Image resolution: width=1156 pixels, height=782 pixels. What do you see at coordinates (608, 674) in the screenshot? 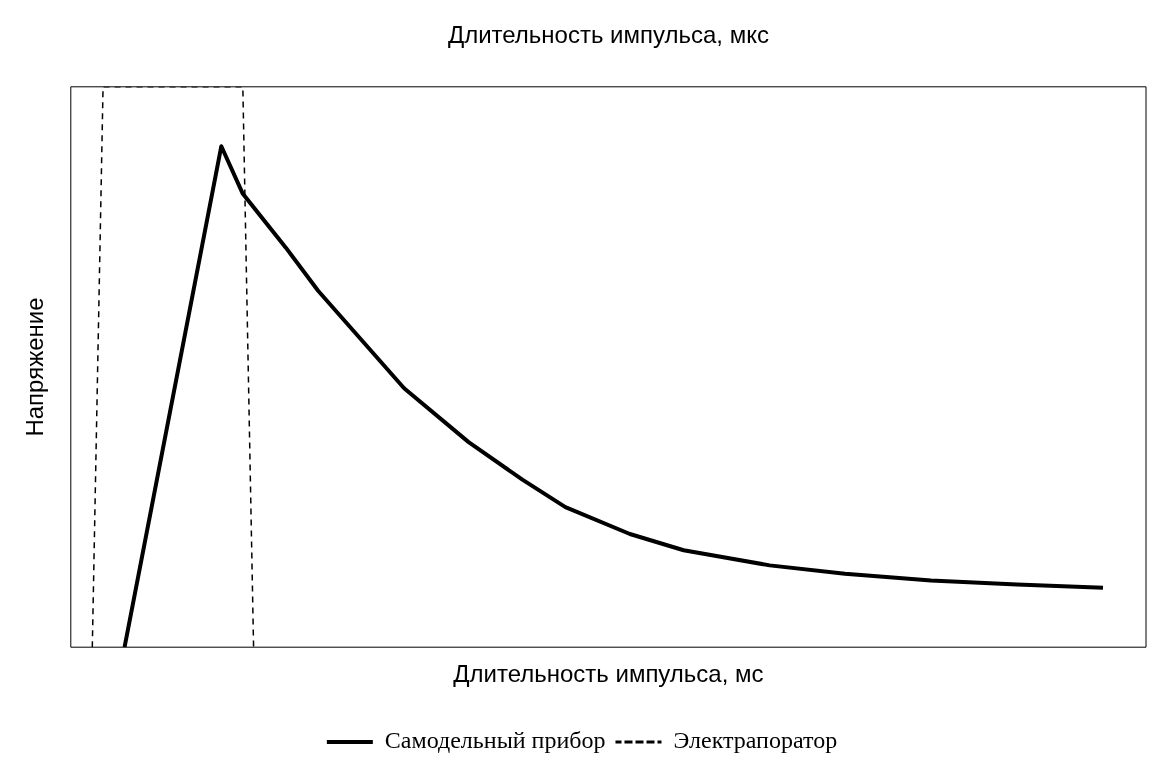
I see `x-axis-title: Длительность импульса, мс` at bounding box center [608, 674].